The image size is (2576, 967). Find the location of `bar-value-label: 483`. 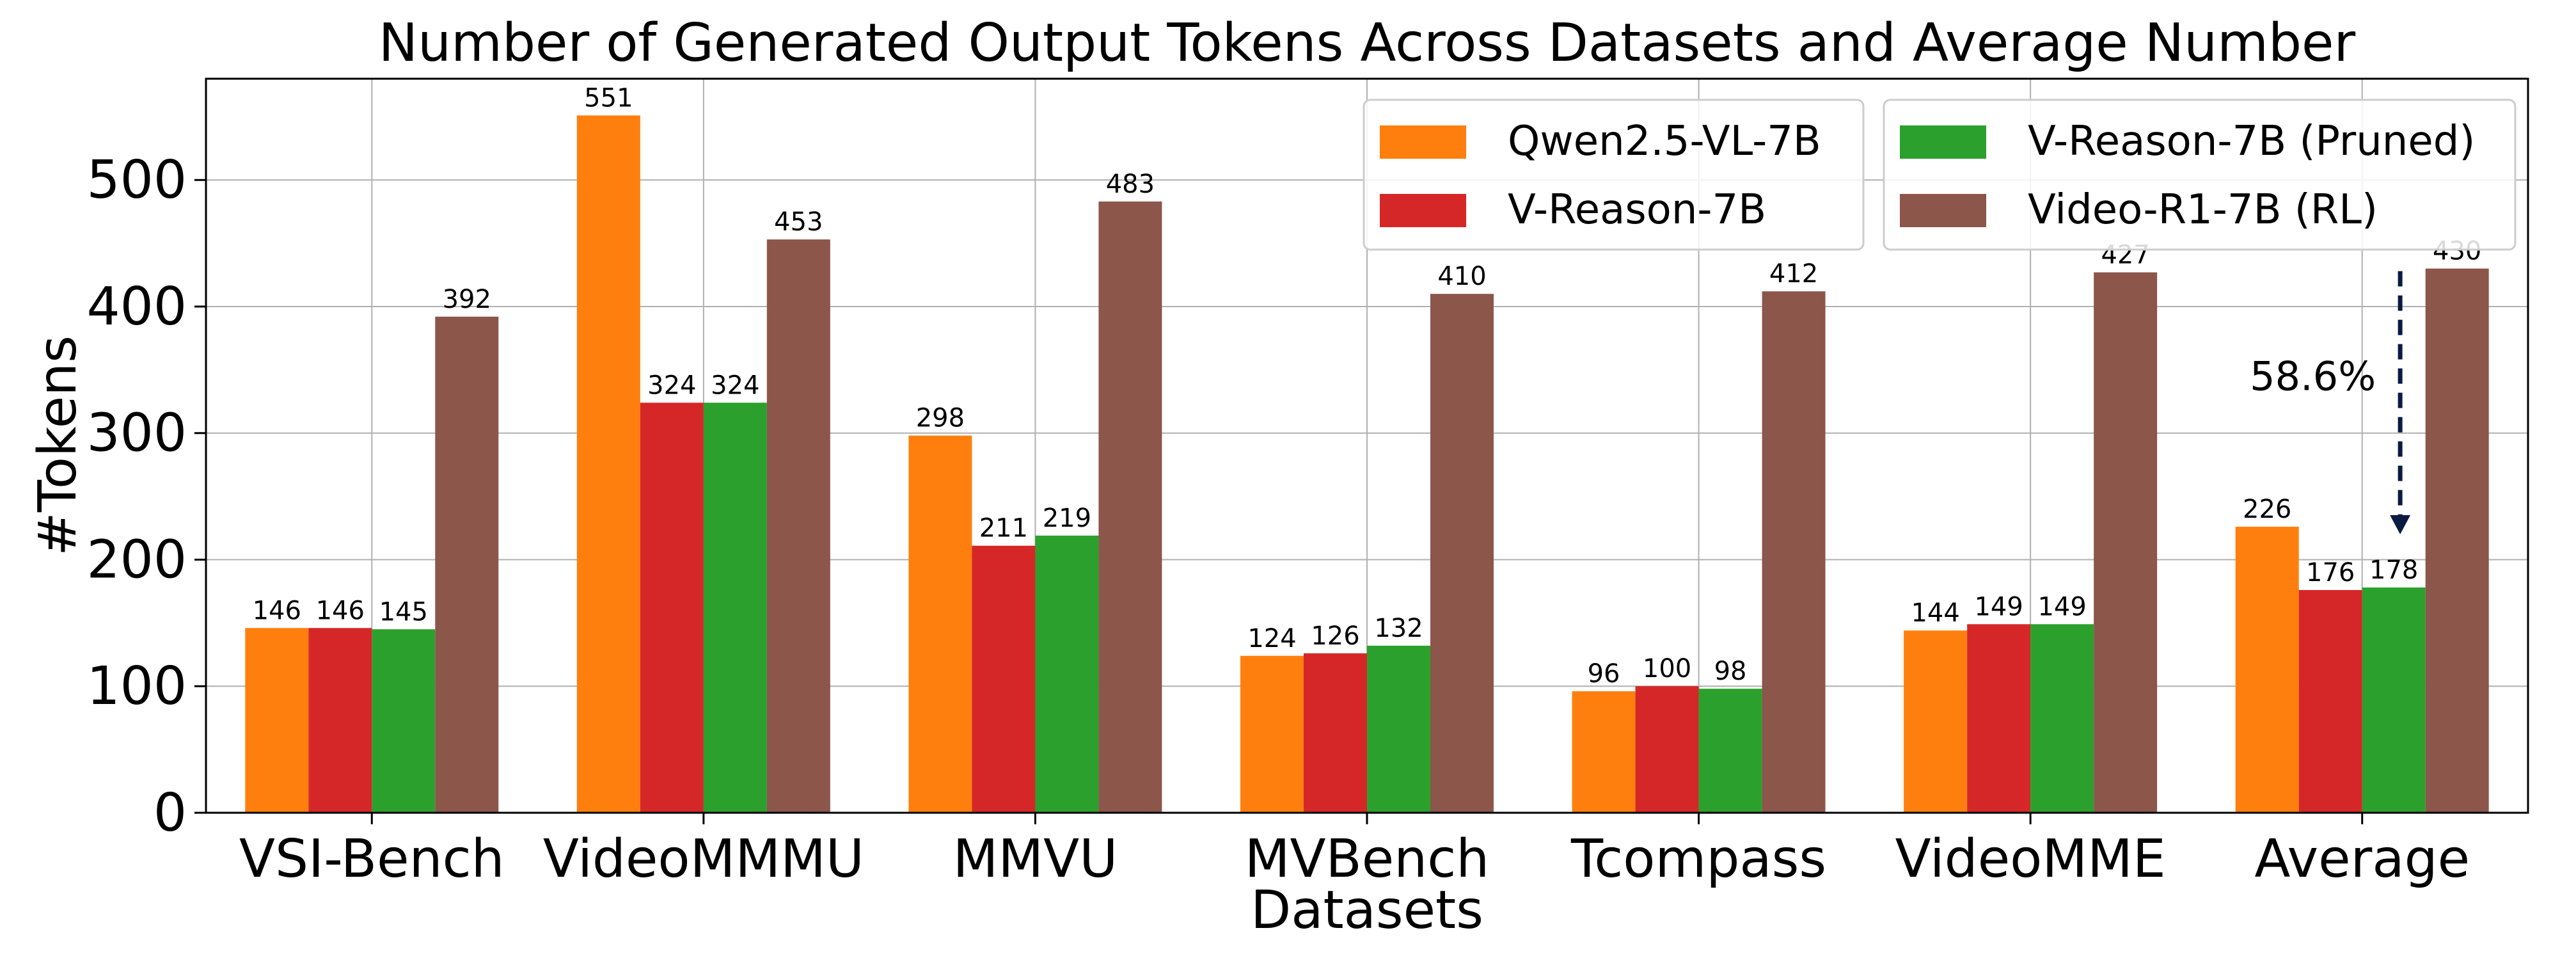

bar-value-label: 483 is located at coordinates (1130, 184).